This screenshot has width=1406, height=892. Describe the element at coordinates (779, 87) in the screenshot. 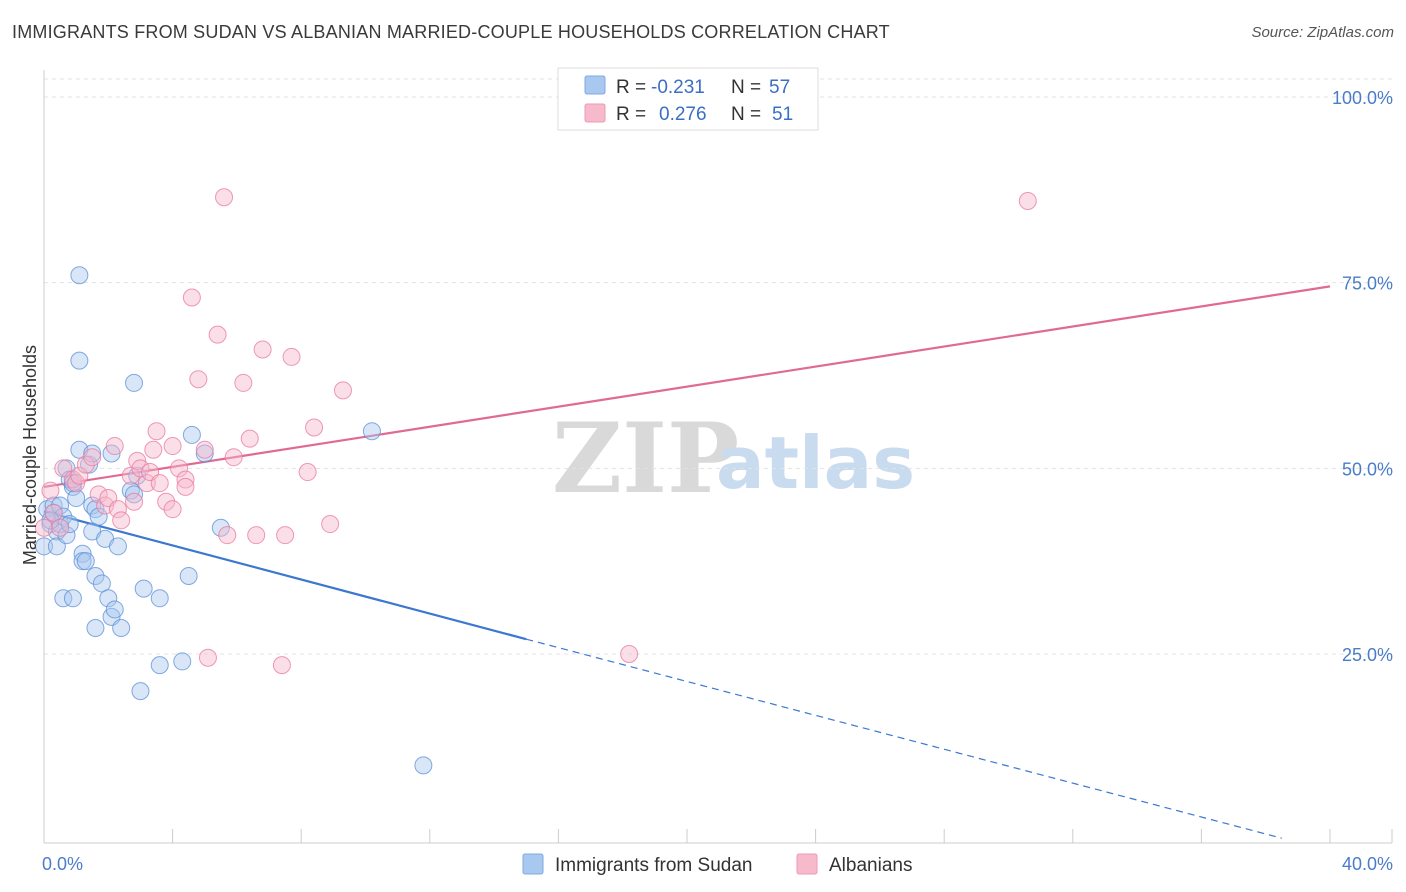

I see `legend-n-value-sudan: 57` at that location.